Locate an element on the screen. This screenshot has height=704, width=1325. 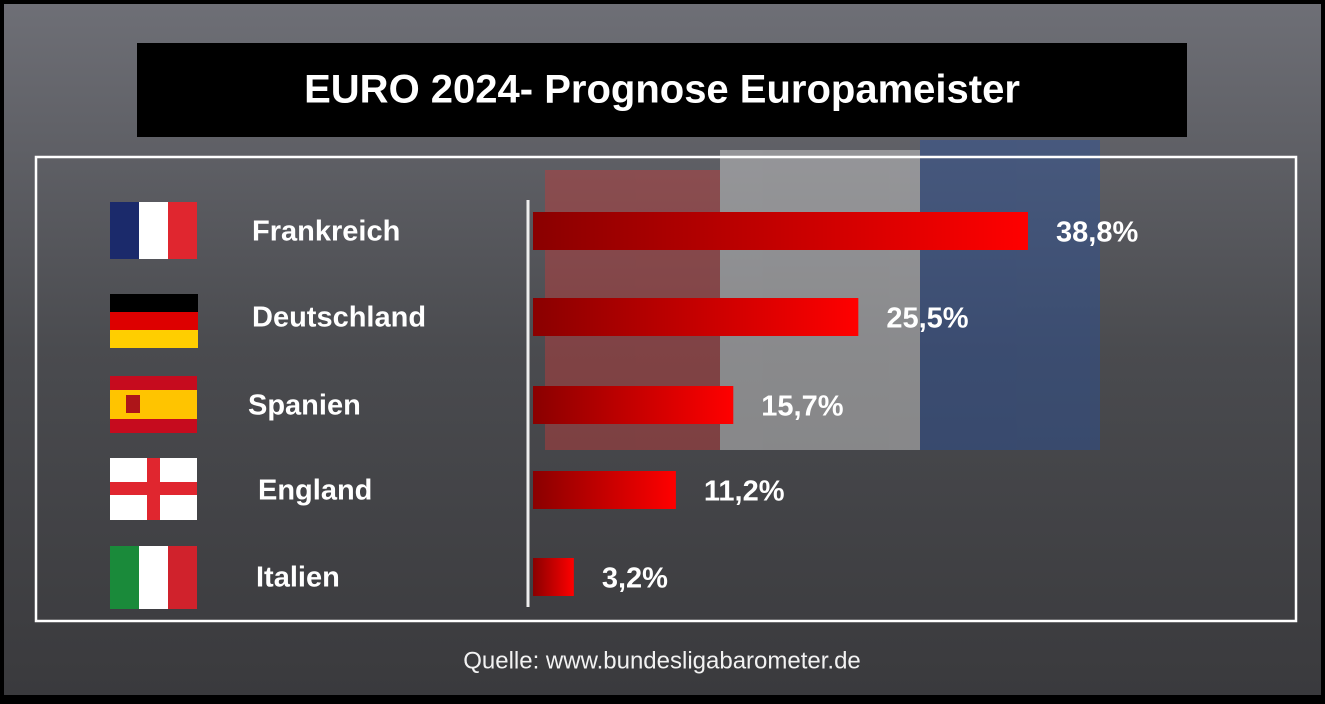
flag-germany is located at coordinates (154, 321).